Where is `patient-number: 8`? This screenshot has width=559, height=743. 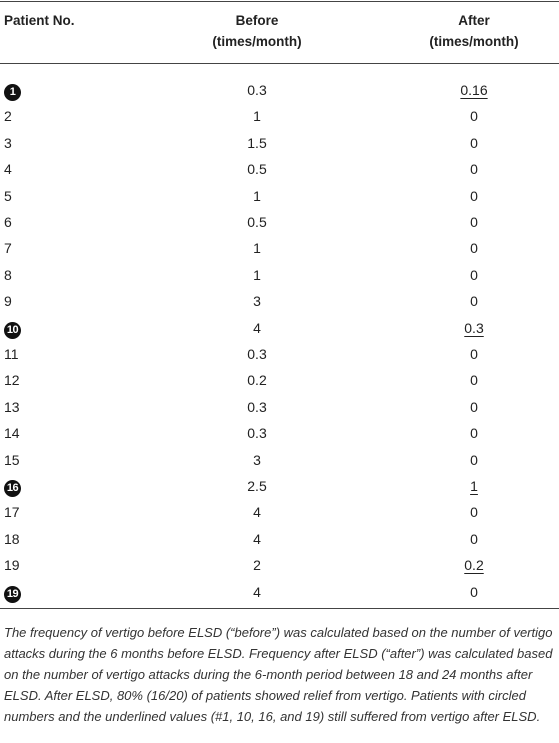
patient-number: 8 is located at coordinates (8, 274).